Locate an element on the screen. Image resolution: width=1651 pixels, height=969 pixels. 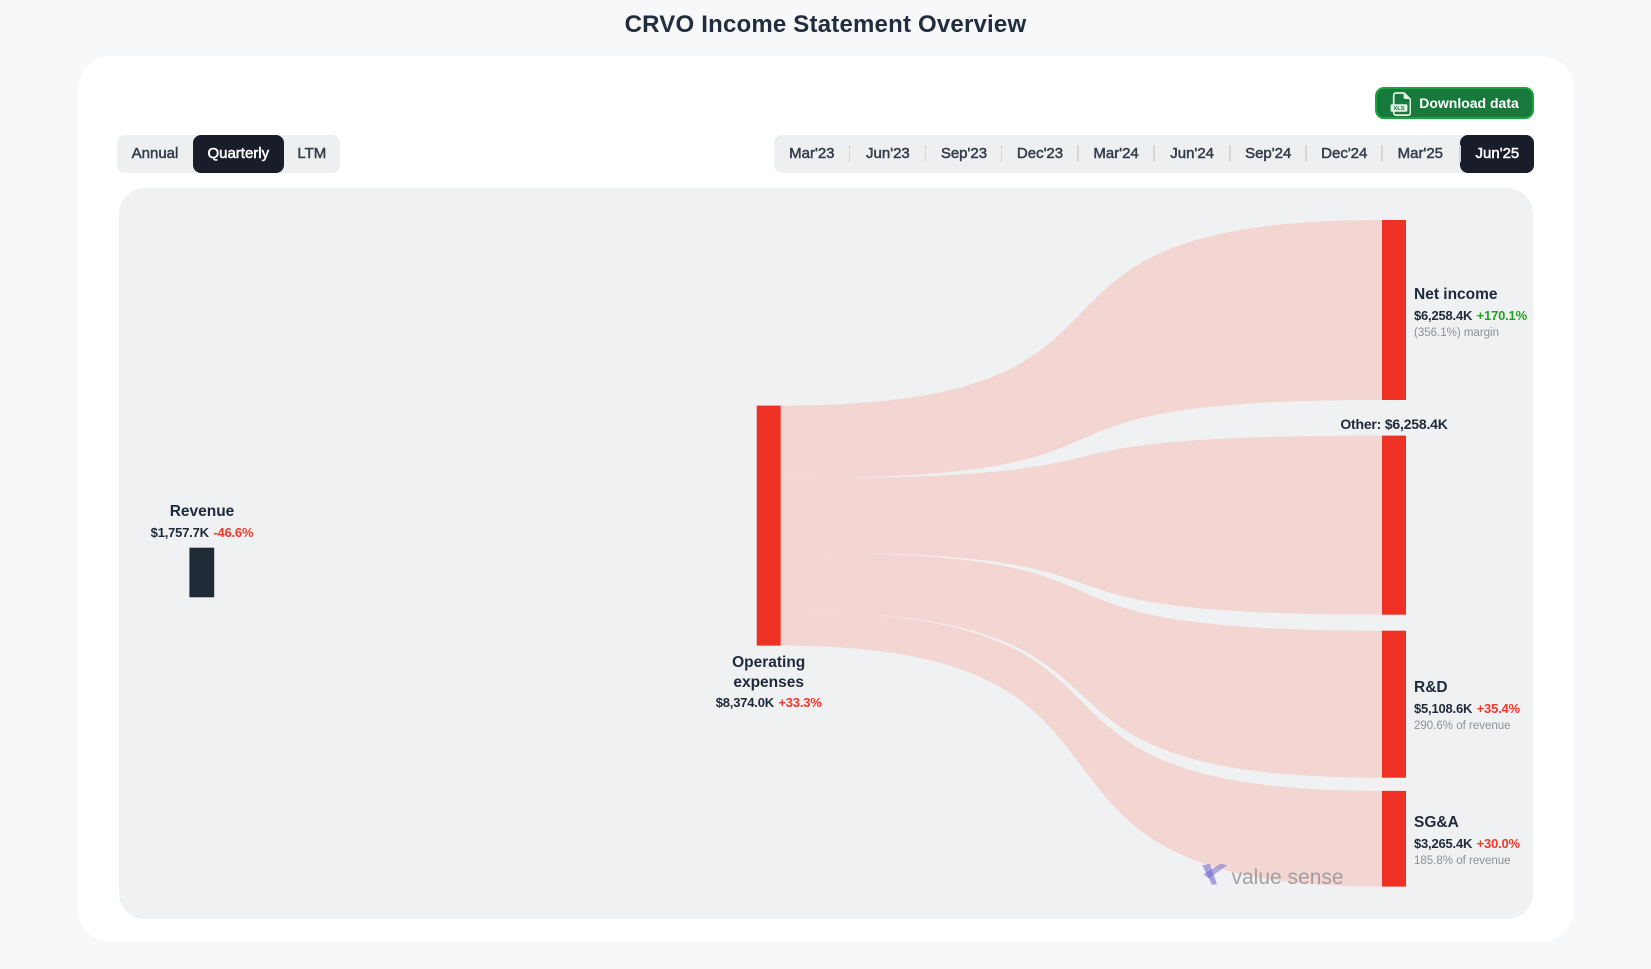
svg-text: XLS is located at coordinates (1399, 108).